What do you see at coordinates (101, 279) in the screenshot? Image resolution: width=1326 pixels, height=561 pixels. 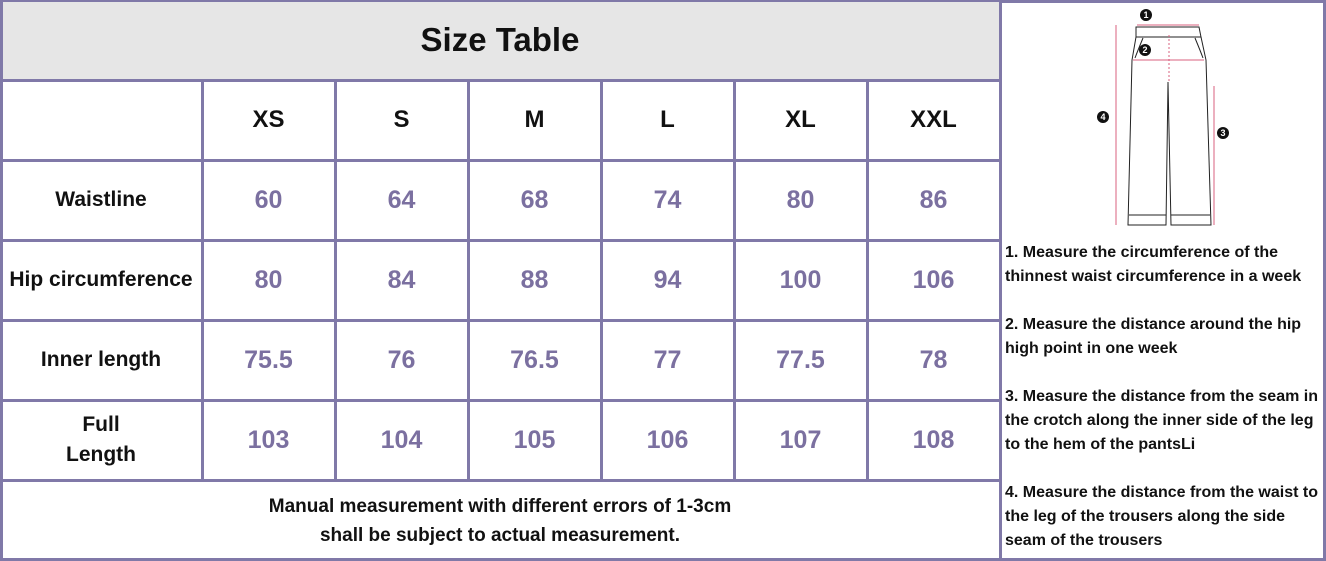 I see `row-label: Hip circumference` at bounding box center [101, 279].